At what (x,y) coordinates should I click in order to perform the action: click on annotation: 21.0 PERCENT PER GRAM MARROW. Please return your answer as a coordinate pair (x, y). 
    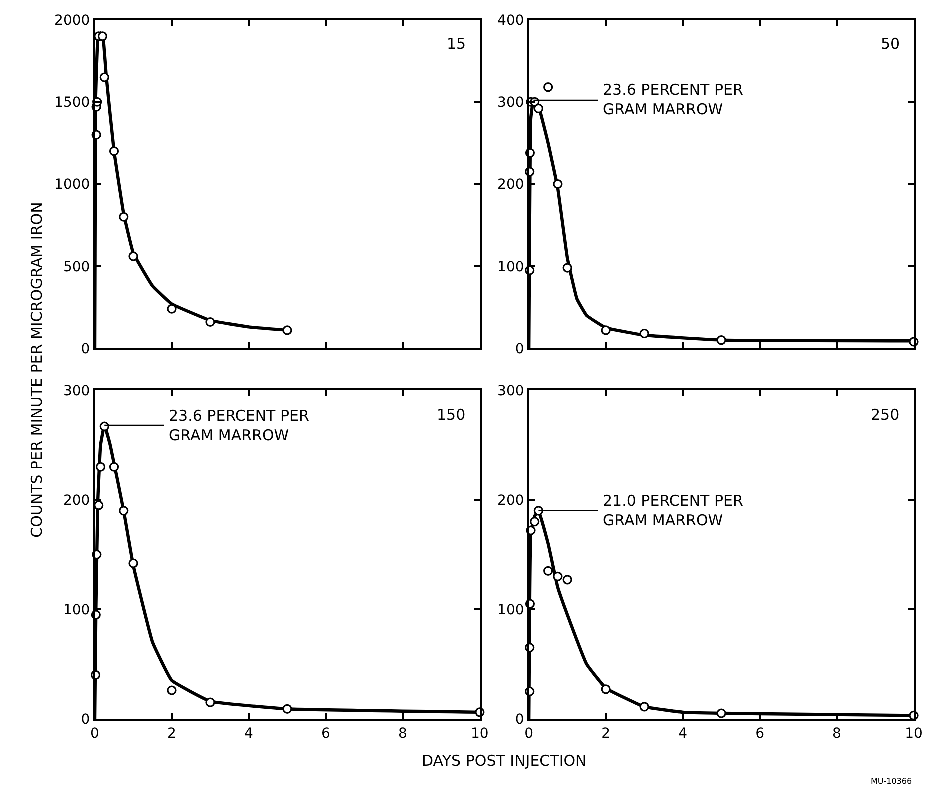
    Looking at the image, I should click on (673, 511).